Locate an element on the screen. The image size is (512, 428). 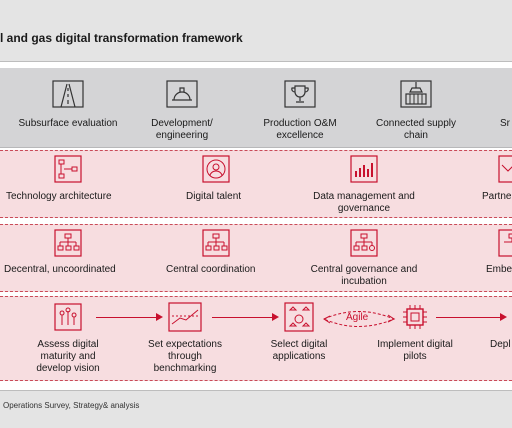
value-chain-cutoff: Sr is located at coordinates (505, 123).